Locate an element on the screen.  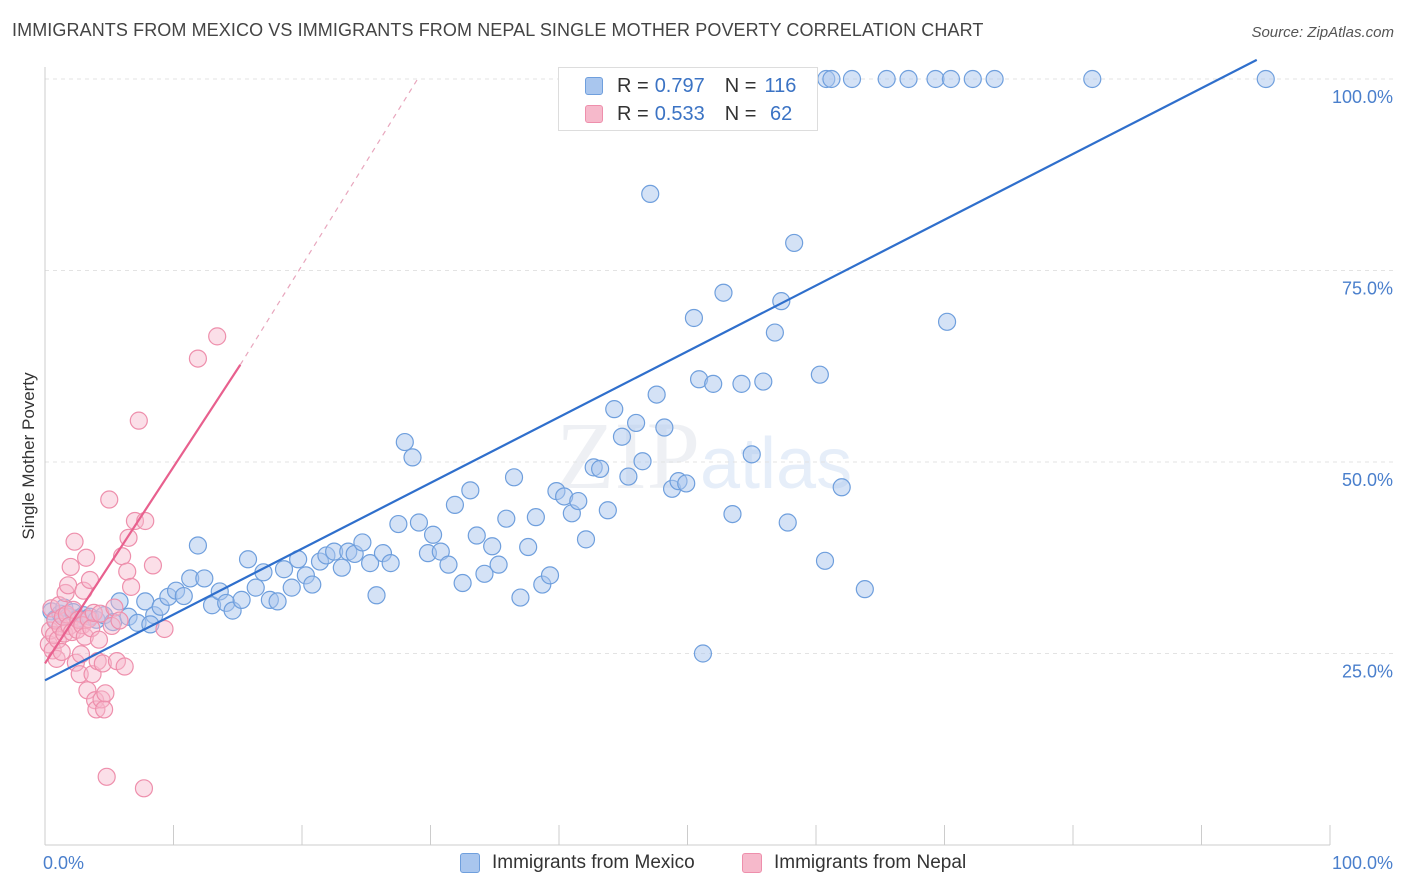
watermark-atlas: atlas is located at coordinates (776, 464).